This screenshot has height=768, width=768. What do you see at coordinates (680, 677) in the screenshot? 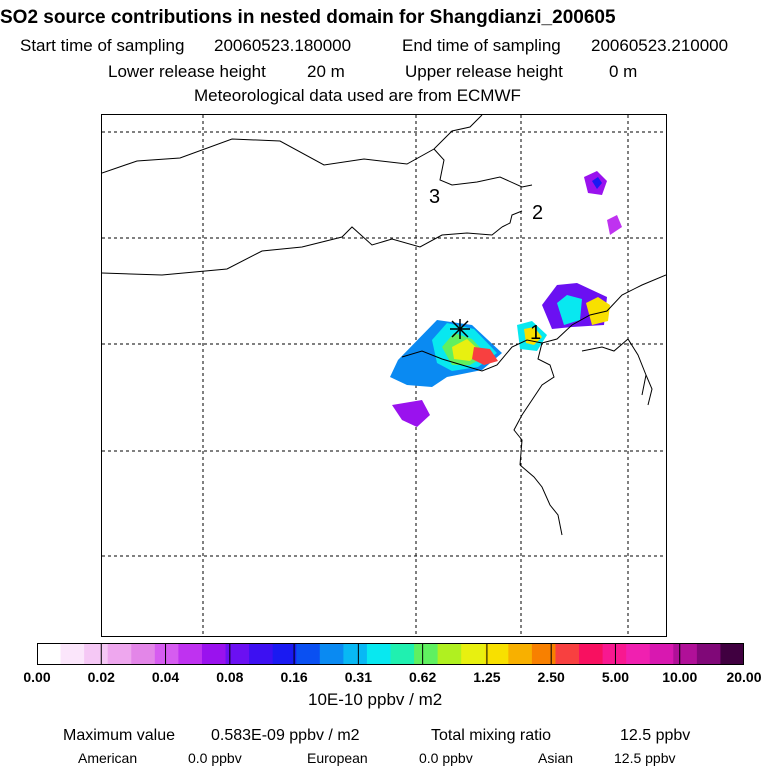
I see `colorbar-tick-label: 10.00` at bounding box center [680, 677].